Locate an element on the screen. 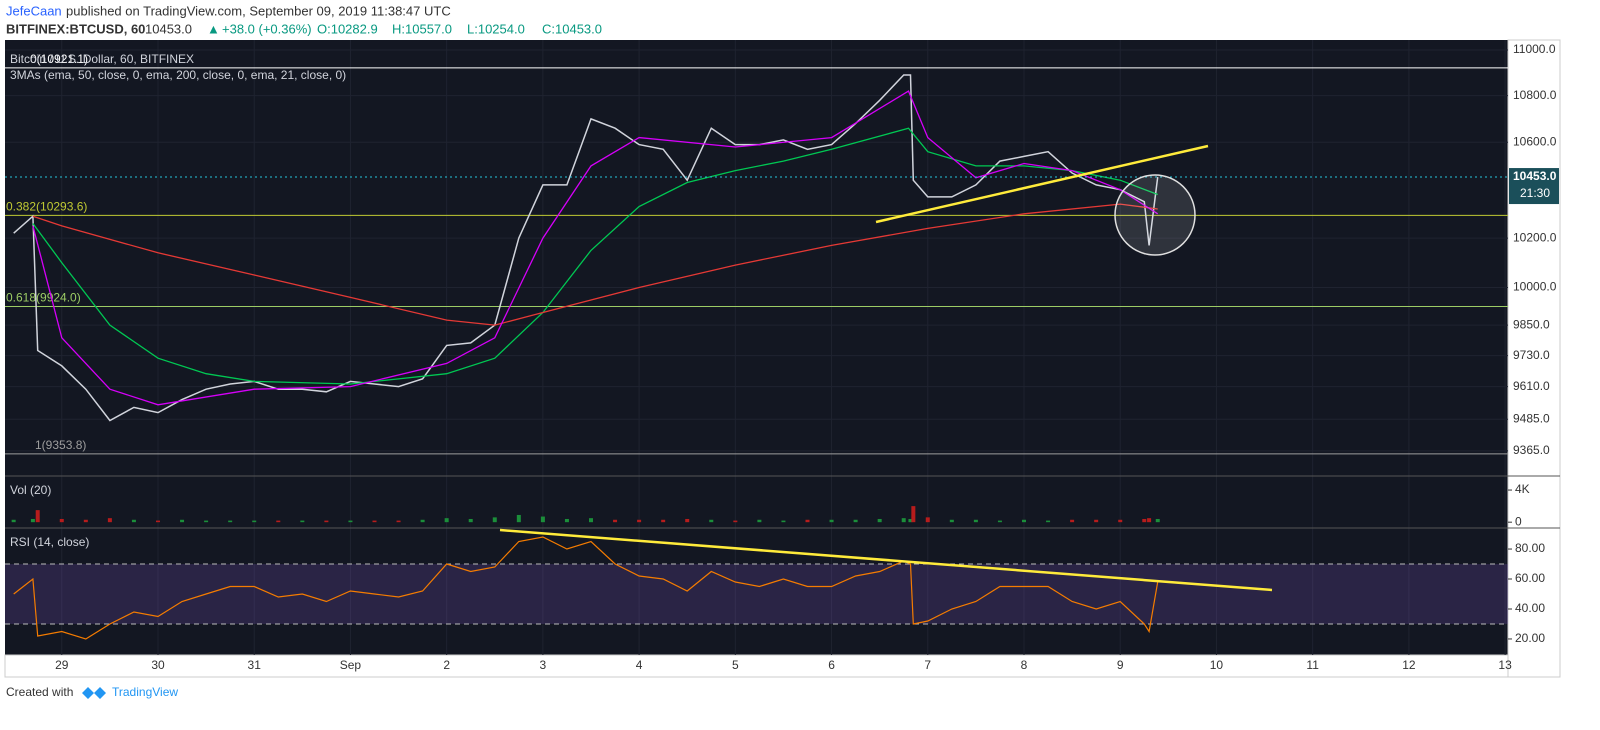 This screenshot has width=1600, height=730. y-tick-label: 10800.0 is located at coordinates (1535, 95).